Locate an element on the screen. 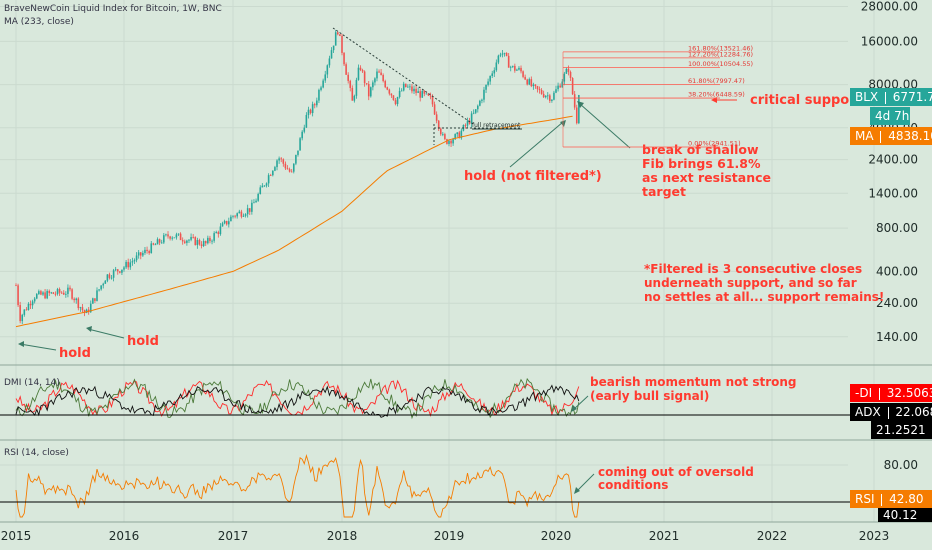 This screenshot has width=932, height=550. blx-tag-name: BLX is located at coordinates (867, 97).